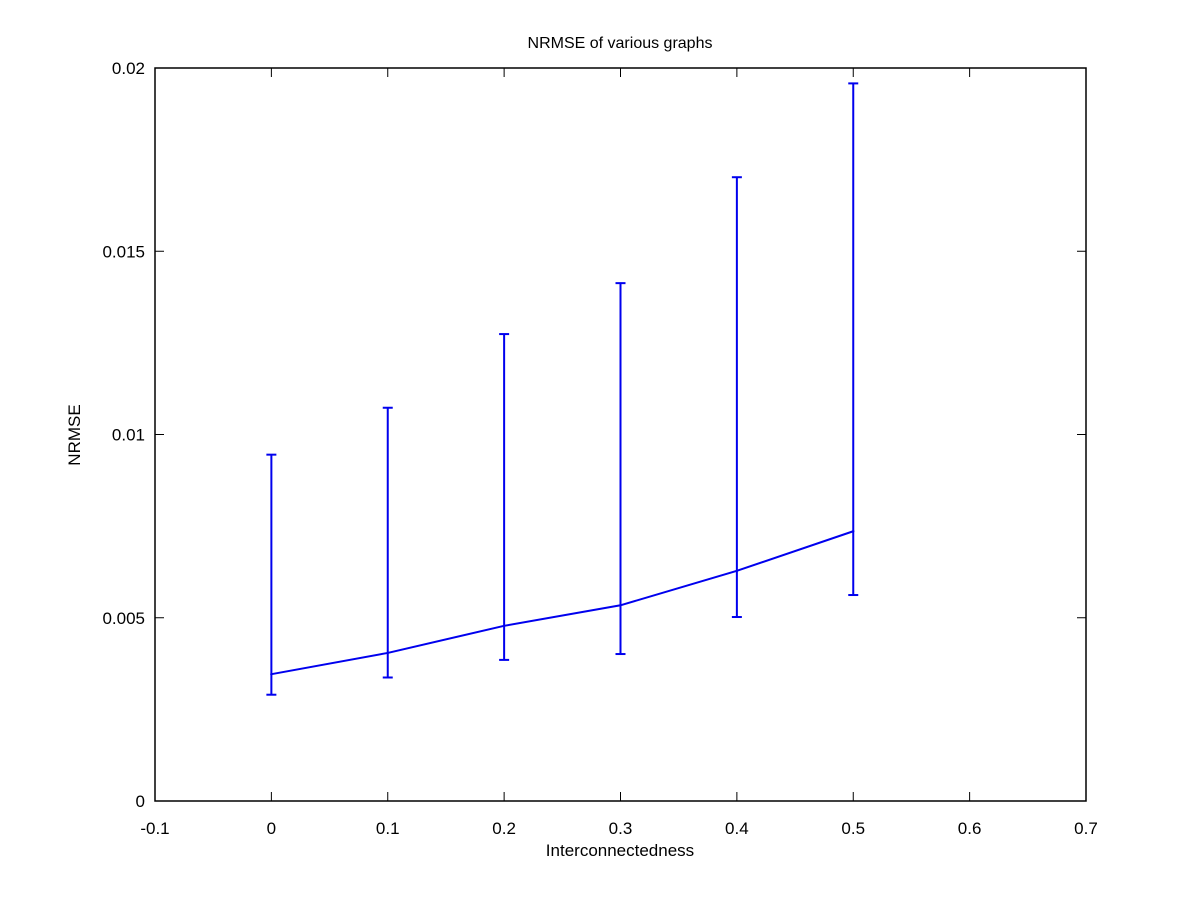 The image size is (1200, 900). Describe the element at coordinates (853, 828) in the screenshot. I see `x-tick-label: 0.5` at that location.